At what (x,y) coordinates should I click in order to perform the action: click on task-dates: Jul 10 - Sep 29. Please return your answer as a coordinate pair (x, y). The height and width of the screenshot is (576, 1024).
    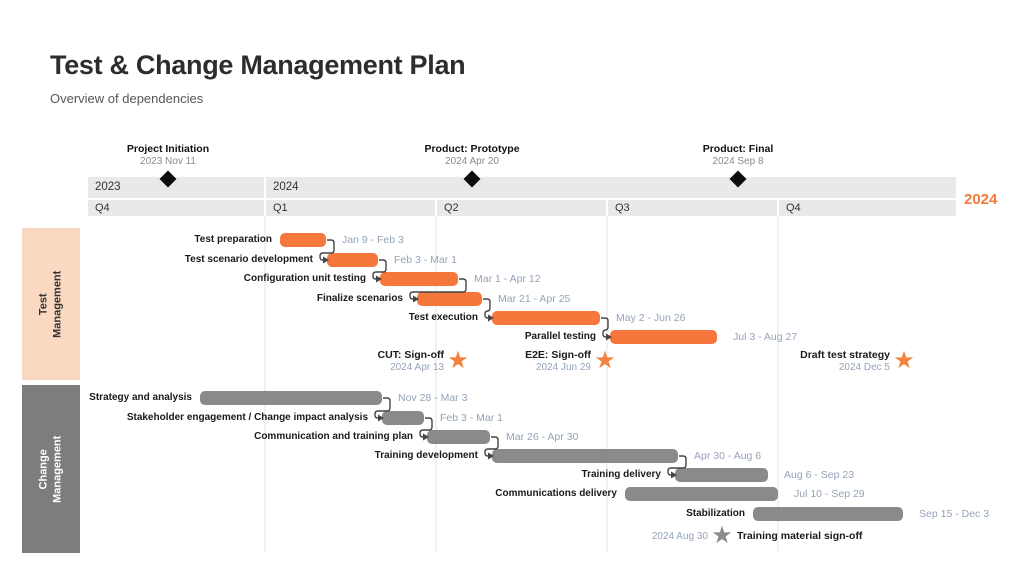
    Looking at the image, I should click on (829, 494).